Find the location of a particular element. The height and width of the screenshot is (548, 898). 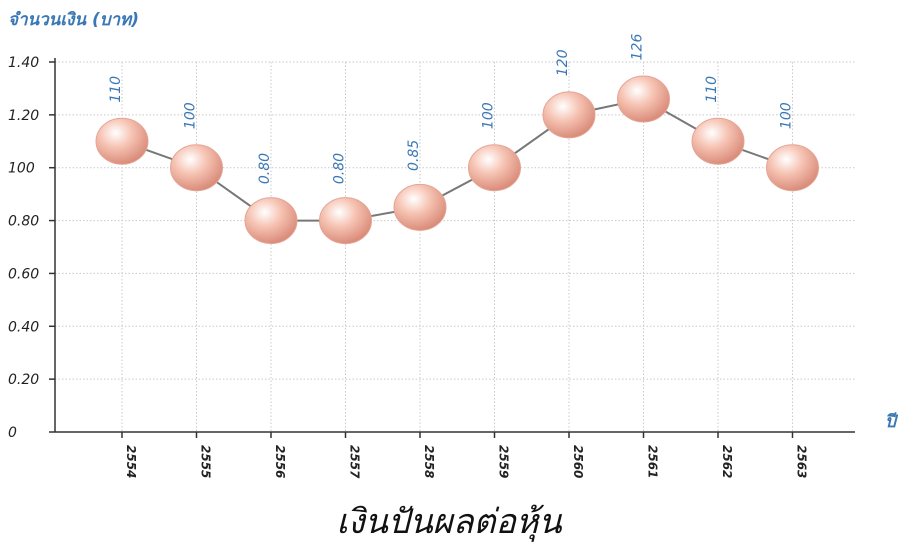

data-label: 126 is located at coordinates (638, 47).